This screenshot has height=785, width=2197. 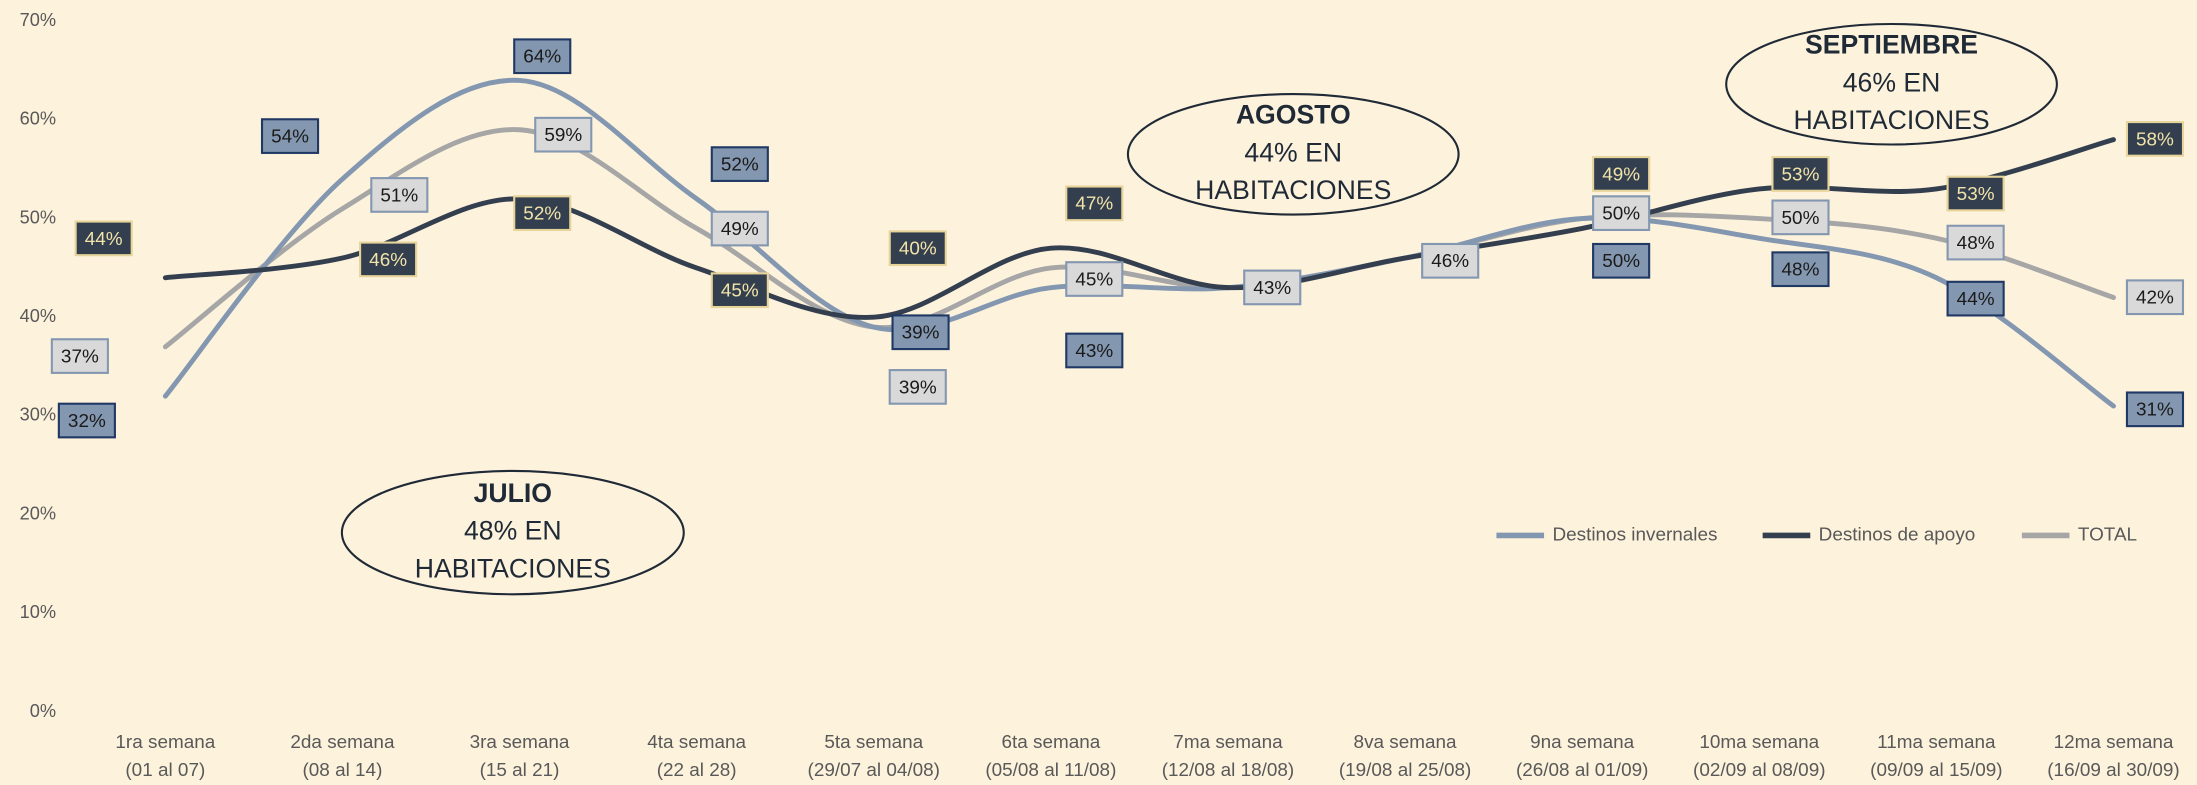 I want to click on x-tick-label: 2da semana (08 al 14), so click(x=342, y=756).